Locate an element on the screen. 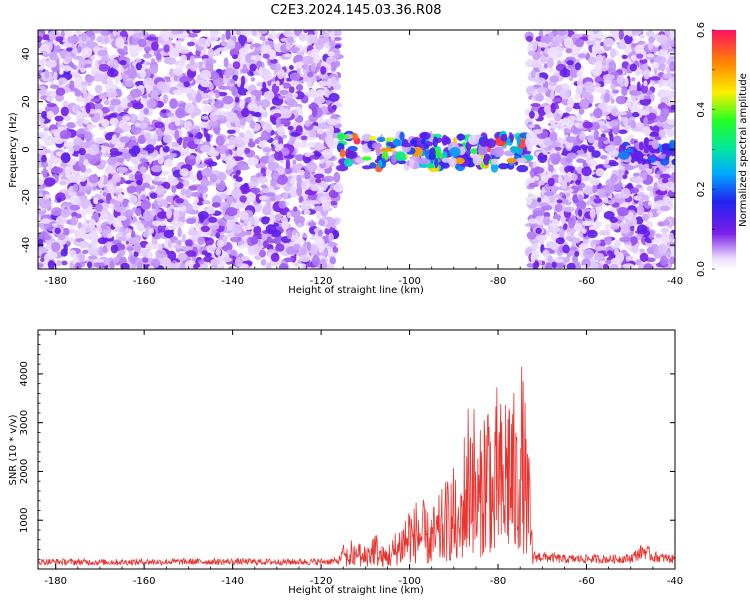 This screenshot has width=750, height=600. x-tick-label: -140 is located at coordinates (232, 581).